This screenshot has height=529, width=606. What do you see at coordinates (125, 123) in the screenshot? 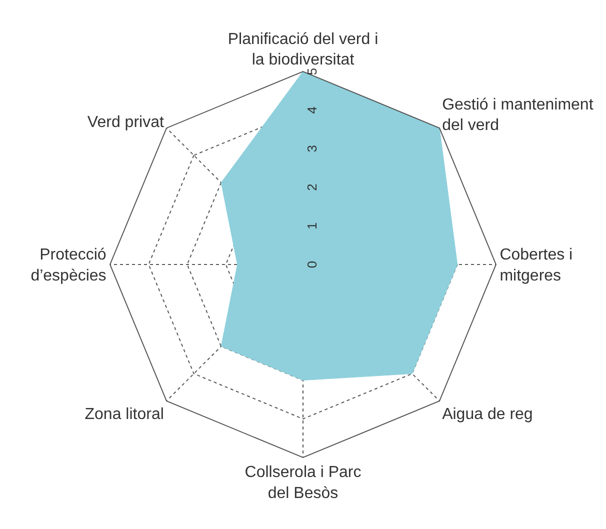
I see `spoke-label: Verd privat` at bounding box center [125, 123].